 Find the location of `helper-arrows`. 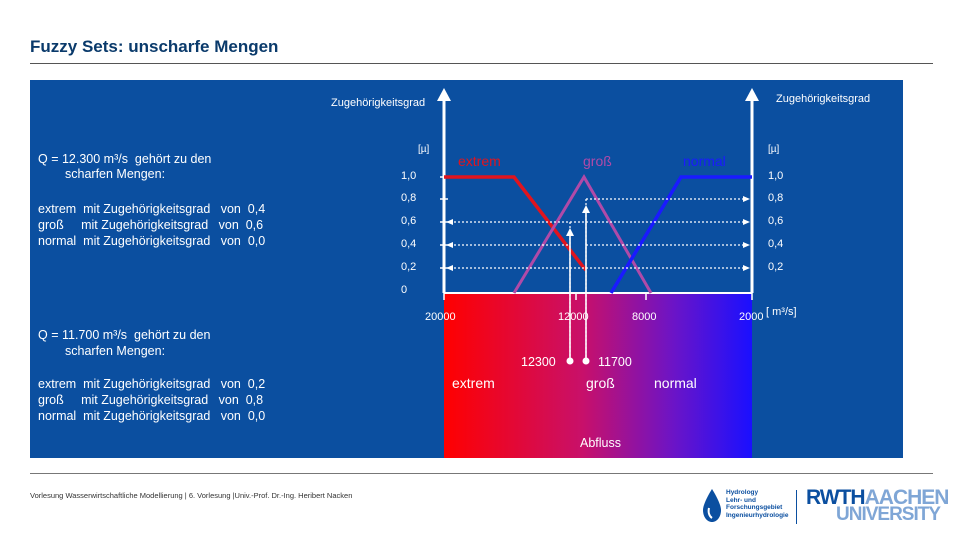

helper-arrows is located at coordinates (598, 233).